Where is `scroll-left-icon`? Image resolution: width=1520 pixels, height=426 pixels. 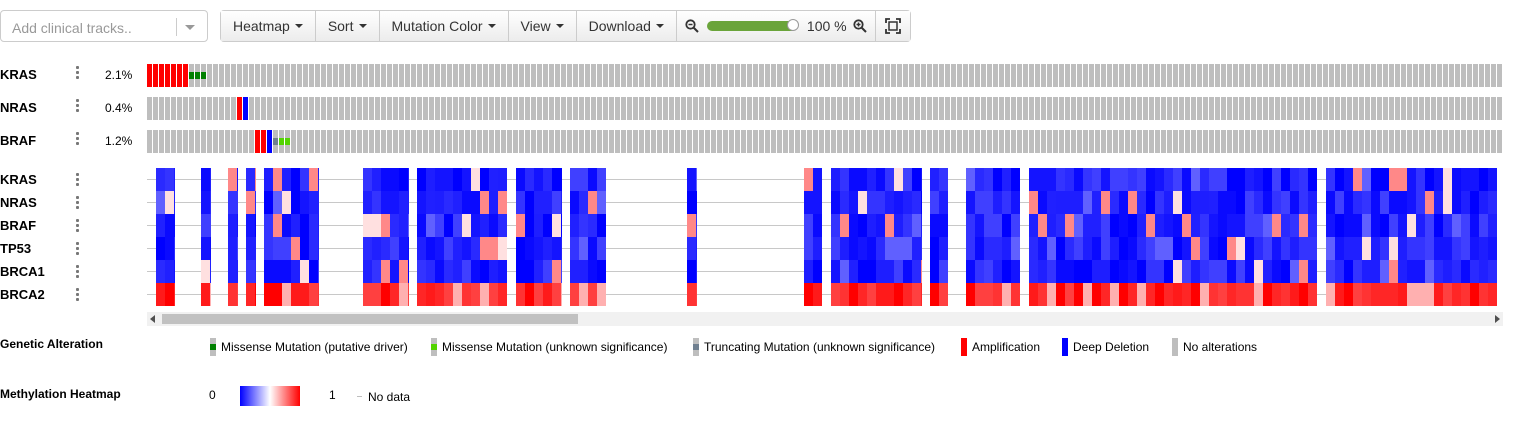
scroll-left-icon is located at coordinates (152, 319).